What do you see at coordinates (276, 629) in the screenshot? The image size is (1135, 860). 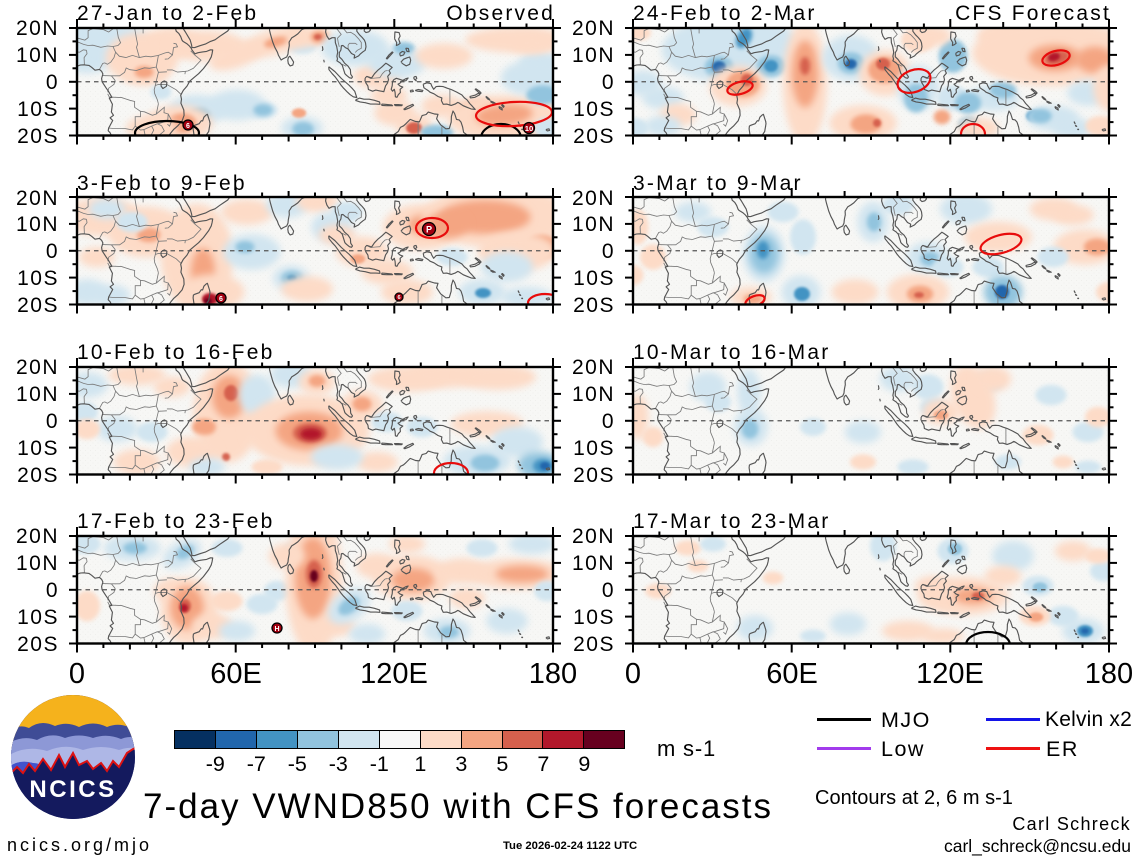 I see `svg-text: H` at bounding box center [276, 629].